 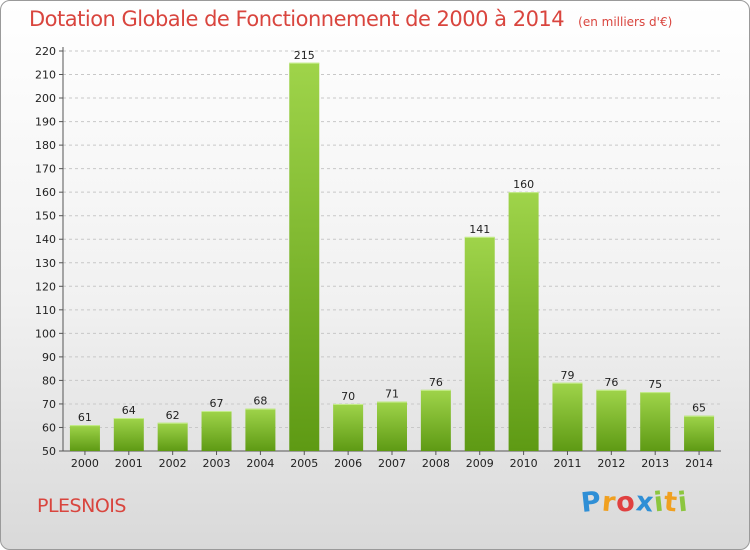 I want to click on value-label: 70, so click(x=348, y=396).